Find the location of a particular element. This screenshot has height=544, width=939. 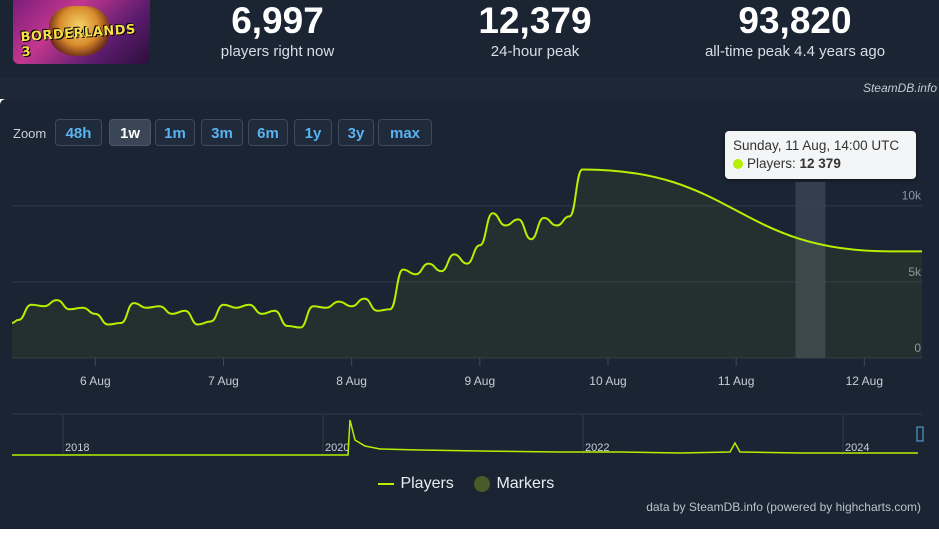

tooltip-series-row: Players: 12 379 is located at coordinates (787, 163).